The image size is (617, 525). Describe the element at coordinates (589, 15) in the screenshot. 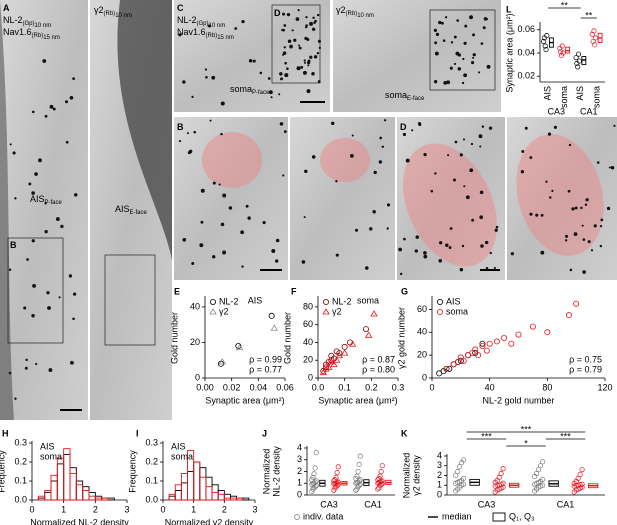

I see `significance-label: **` at that location.